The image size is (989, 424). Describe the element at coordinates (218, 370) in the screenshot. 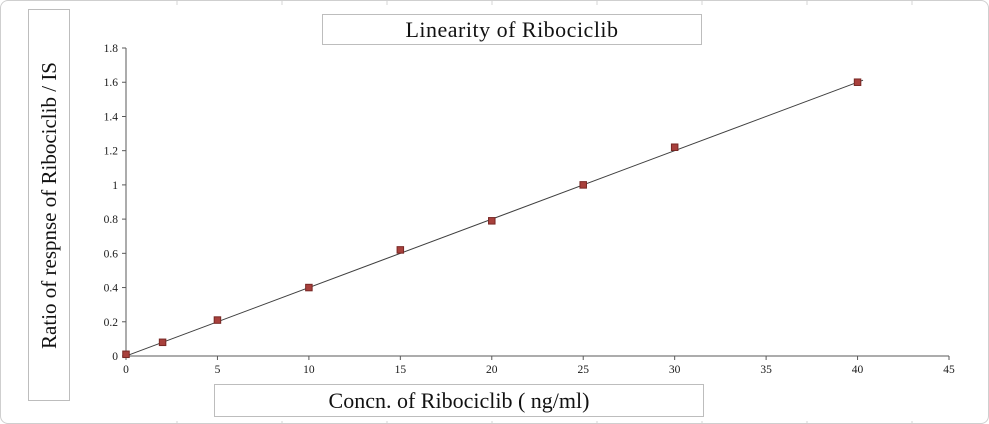

I see `x-tick-label: 5` at that location.